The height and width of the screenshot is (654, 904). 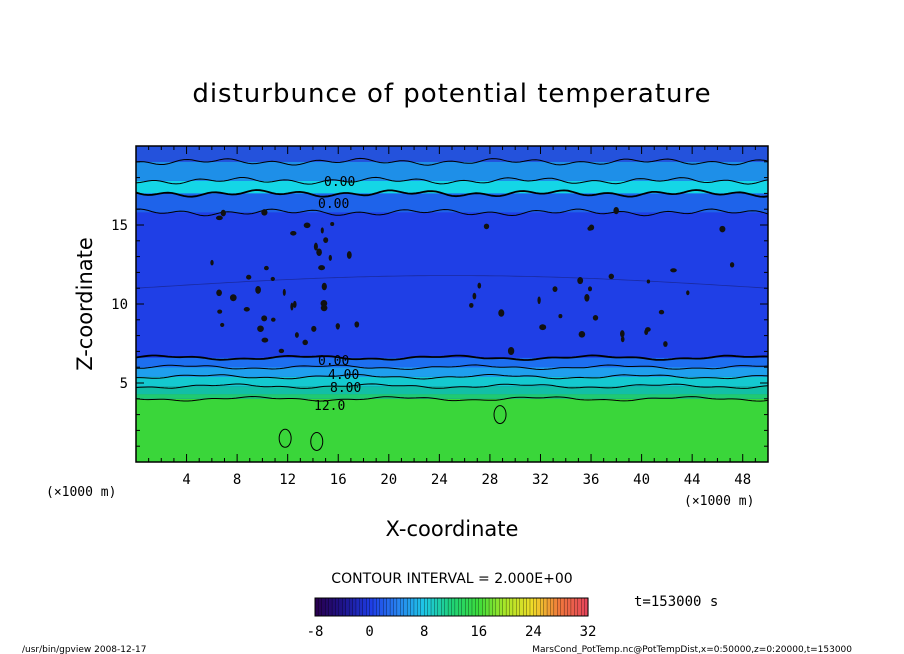 I want to click on x-tick-label: 16, so click(x=338, y=480).